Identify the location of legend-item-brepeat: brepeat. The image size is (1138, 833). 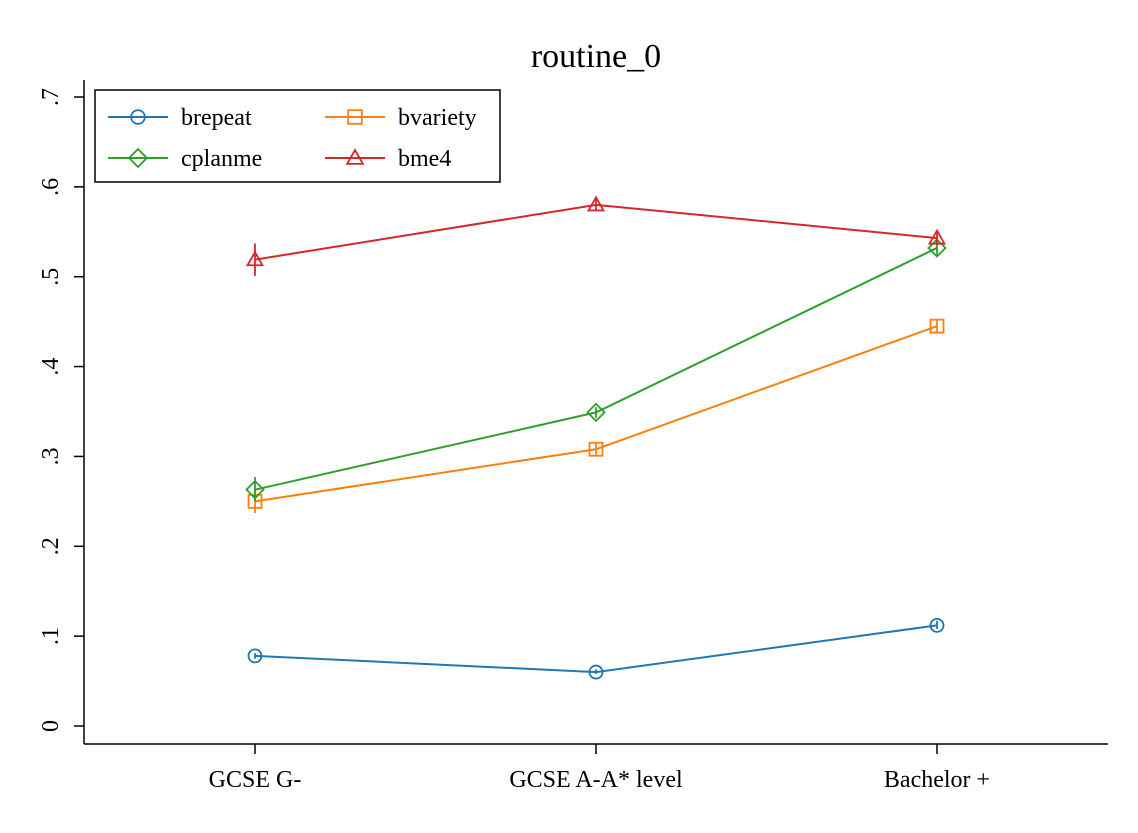
(180, 118).